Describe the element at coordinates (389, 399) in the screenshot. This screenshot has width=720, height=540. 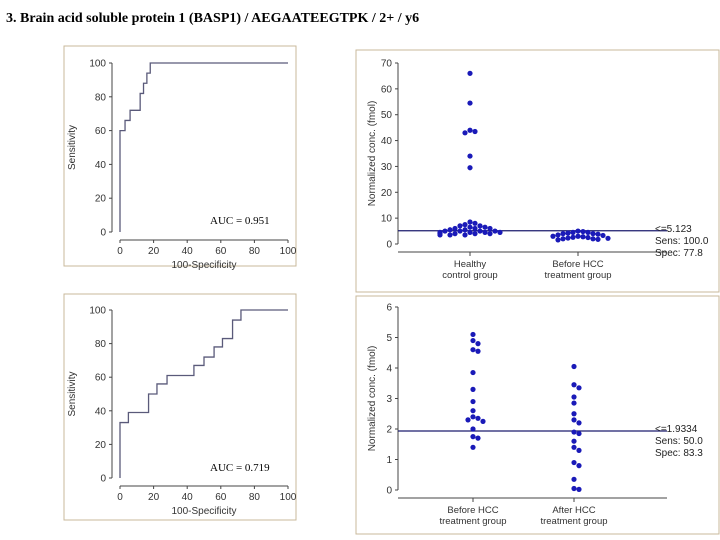
I see `y-tick-label: 3` at that location.